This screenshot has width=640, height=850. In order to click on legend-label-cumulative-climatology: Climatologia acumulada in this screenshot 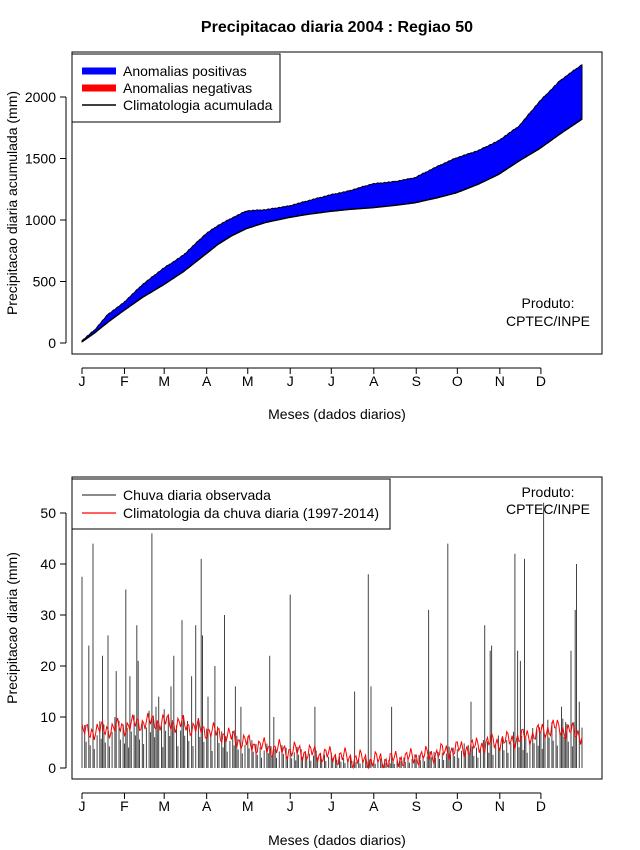, I will do `click(198, 105)`.